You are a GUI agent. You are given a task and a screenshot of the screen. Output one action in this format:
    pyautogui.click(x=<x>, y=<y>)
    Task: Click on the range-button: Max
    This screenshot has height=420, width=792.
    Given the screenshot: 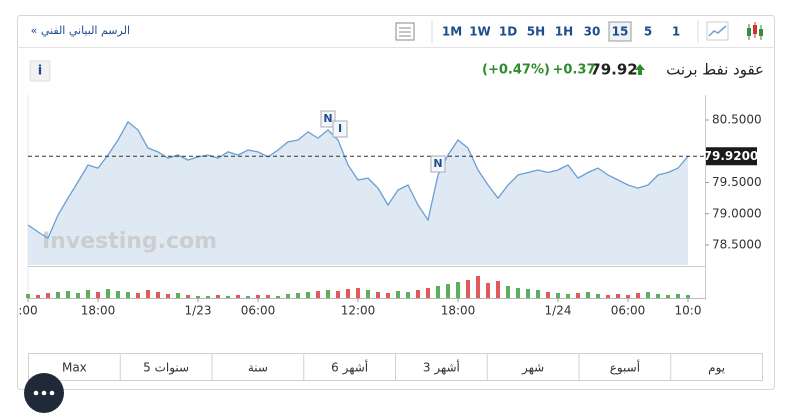 What is the action you would take?
    pyautogui.click(x=74, y=368)
    